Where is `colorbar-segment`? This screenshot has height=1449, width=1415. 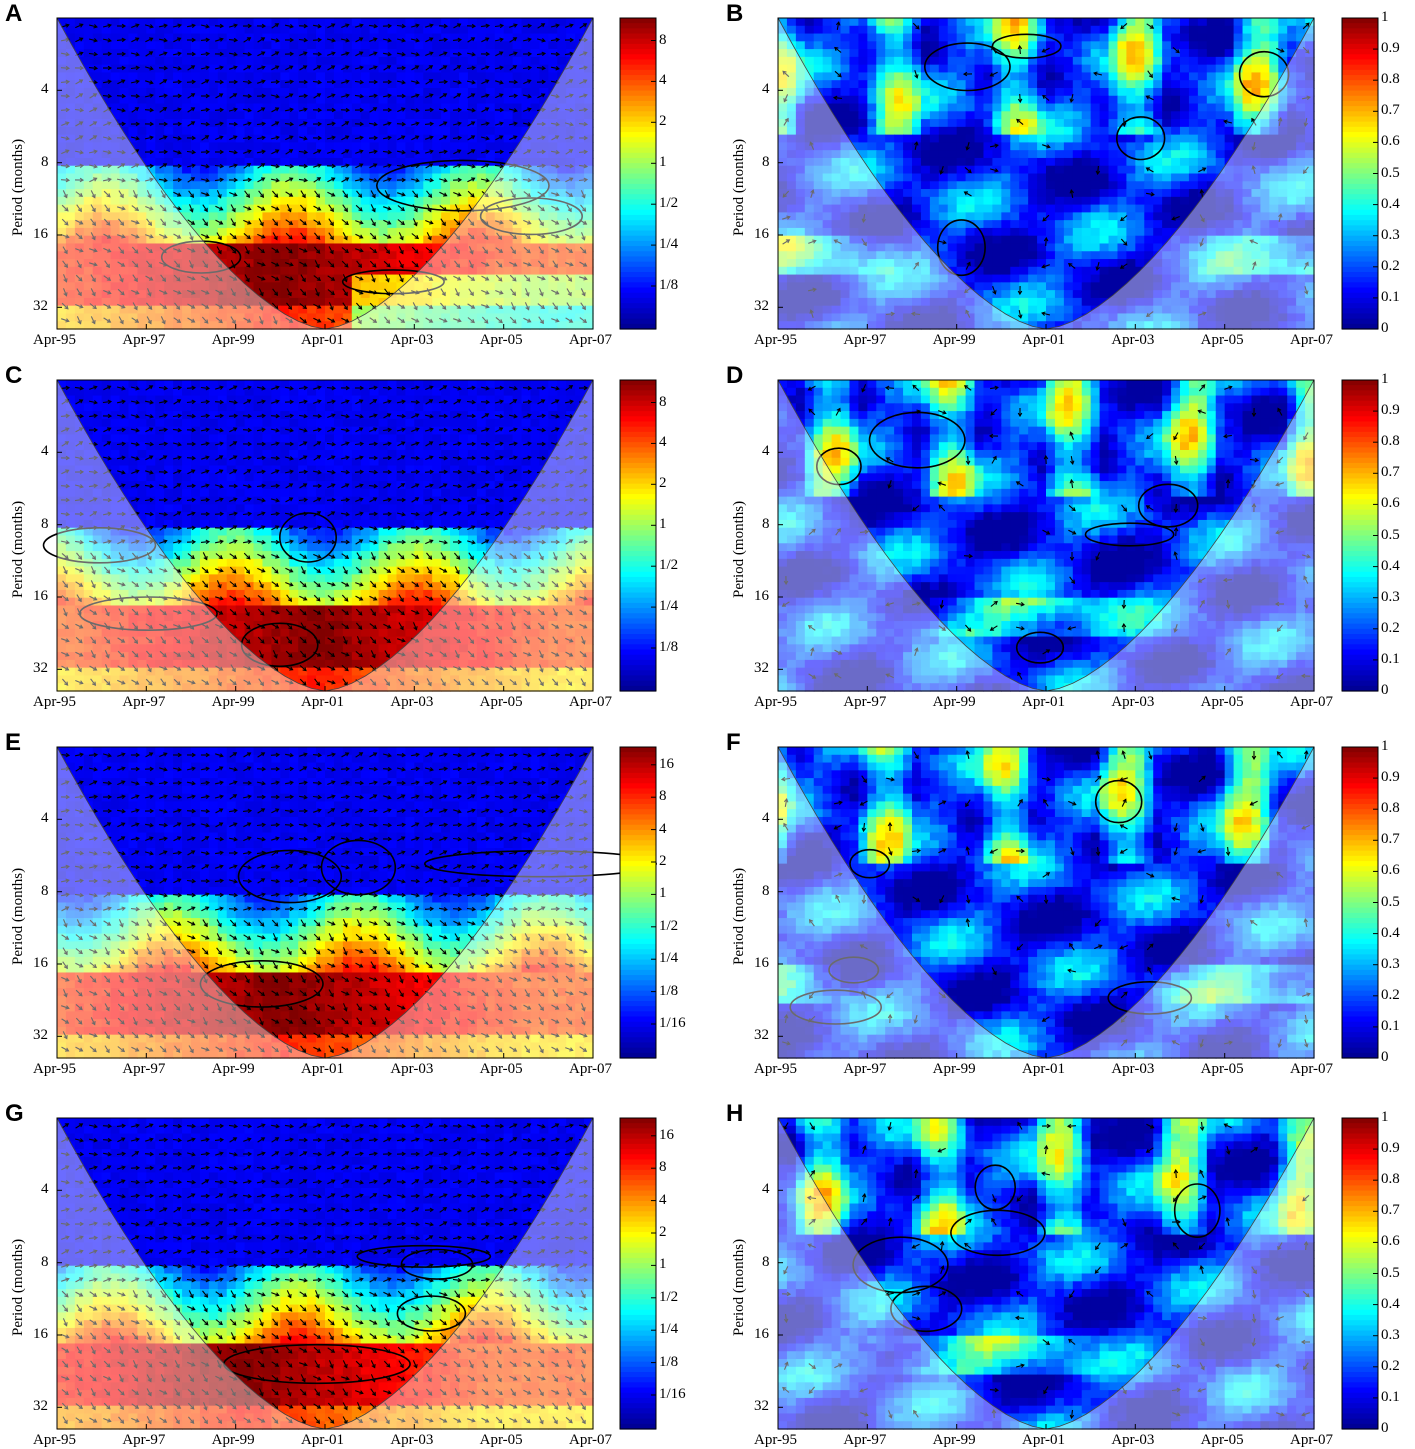 colorbar-segment is located at coordinates (638, 269).